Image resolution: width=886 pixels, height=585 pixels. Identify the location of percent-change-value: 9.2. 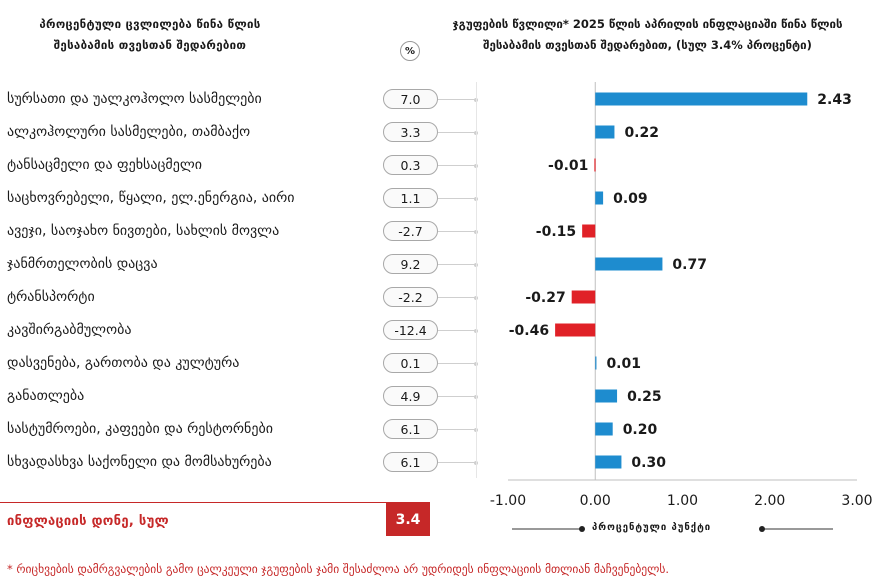
(410, 264).